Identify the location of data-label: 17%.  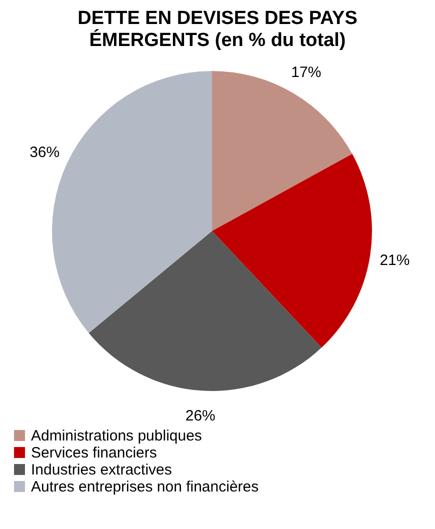
(306, 72).